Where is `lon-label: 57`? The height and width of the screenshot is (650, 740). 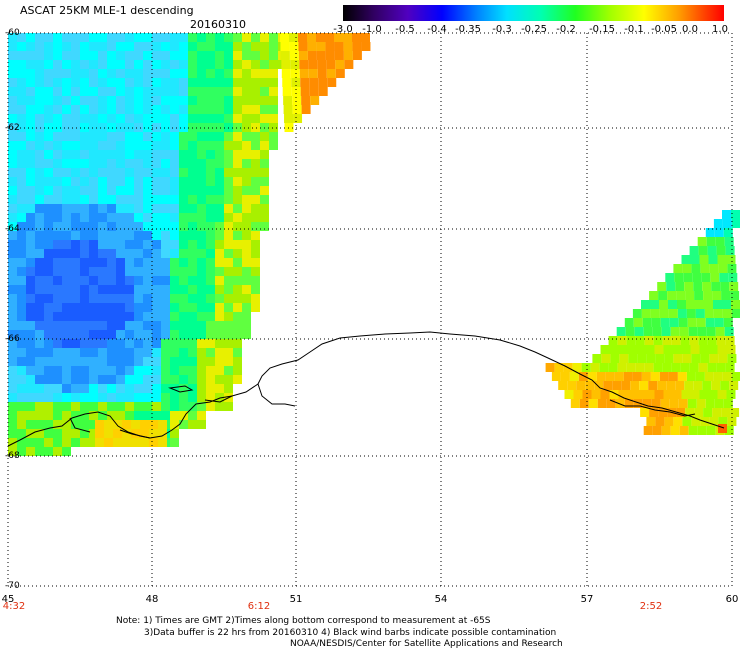
lon-label: 57 is located at coordinates (587, 599).